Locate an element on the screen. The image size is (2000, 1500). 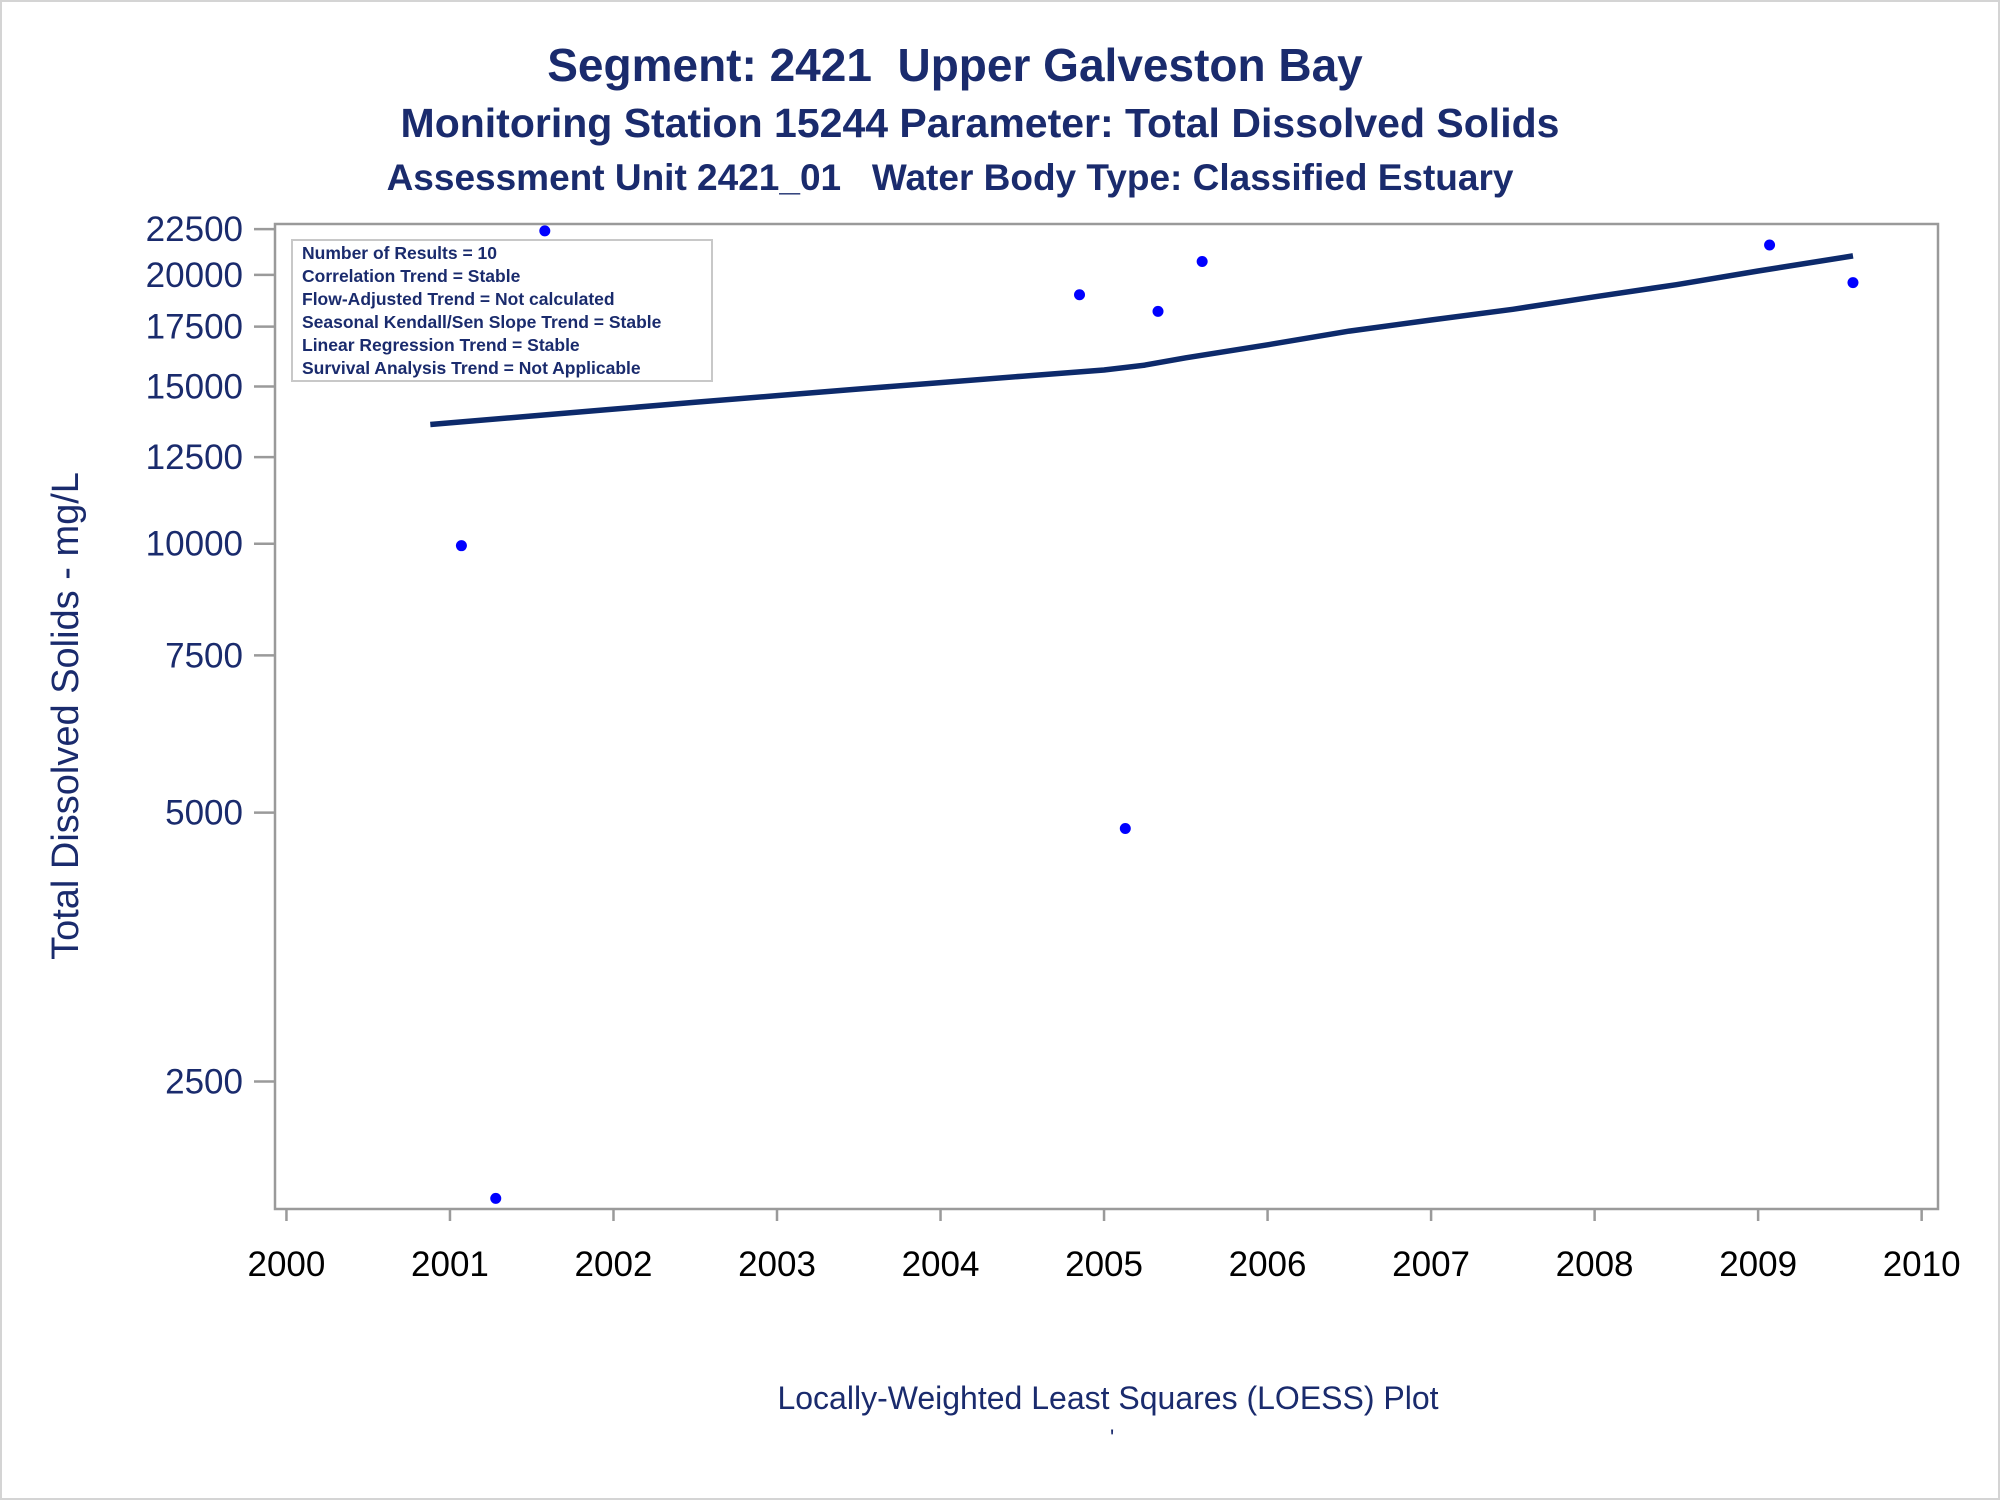
x-tick-label: 2007 is located at coordinates (1431, 1264).